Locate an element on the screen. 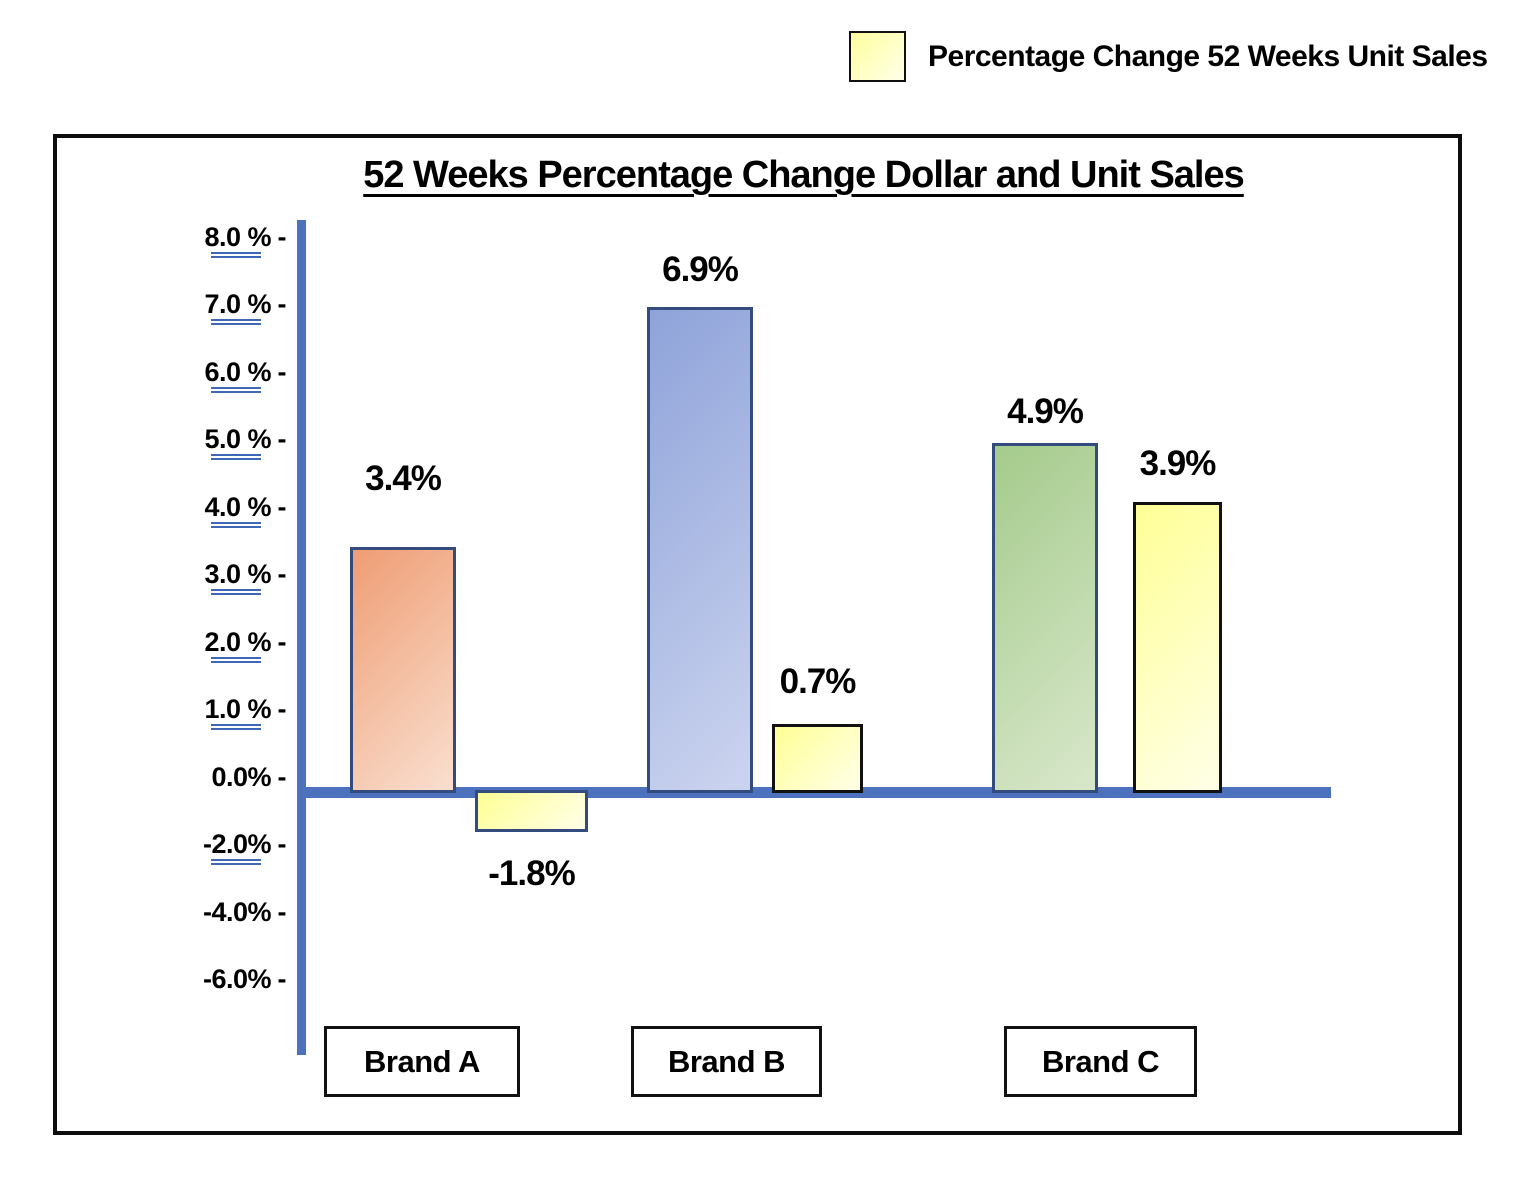 The image size is (1532, 1182). brand-c-dollar-value-label: 4.9% is located at coordinates (1045, 411).